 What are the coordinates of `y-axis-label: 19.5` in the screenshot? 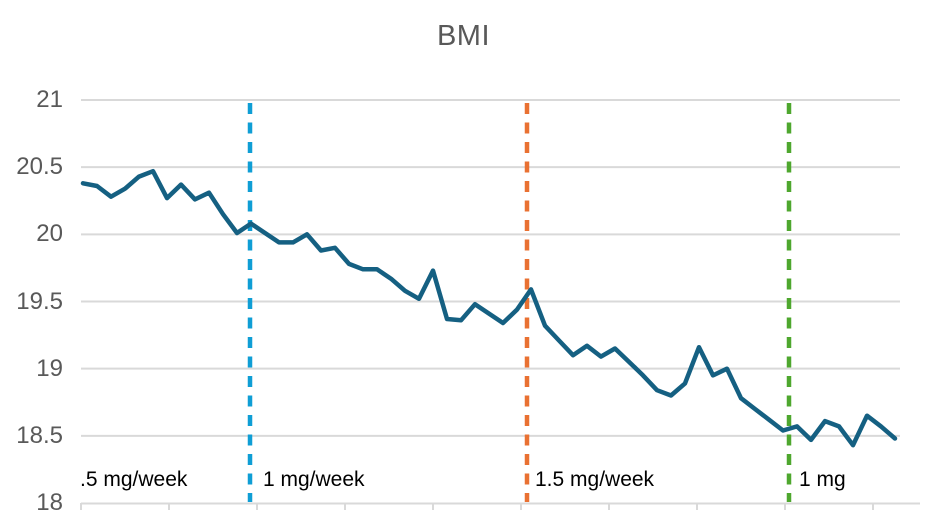 It's located at (39, 301).